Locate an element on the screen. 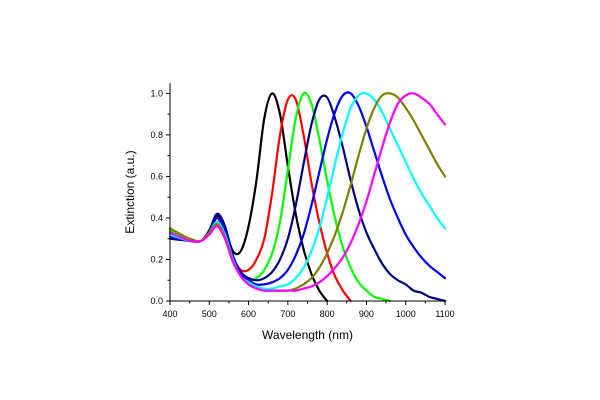 Image resolution: width=600 pixels, height=400 pixels. y-axis-label: Extinction (a.u.) is located at coordinates (130, 191).